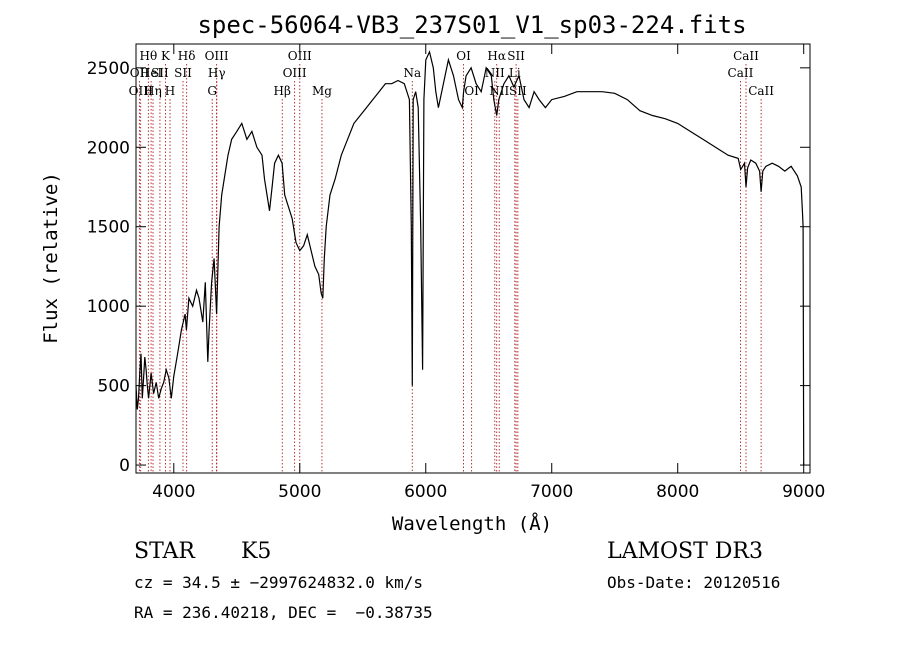  I want to click on subclass-label: K5, so click(256, 551).